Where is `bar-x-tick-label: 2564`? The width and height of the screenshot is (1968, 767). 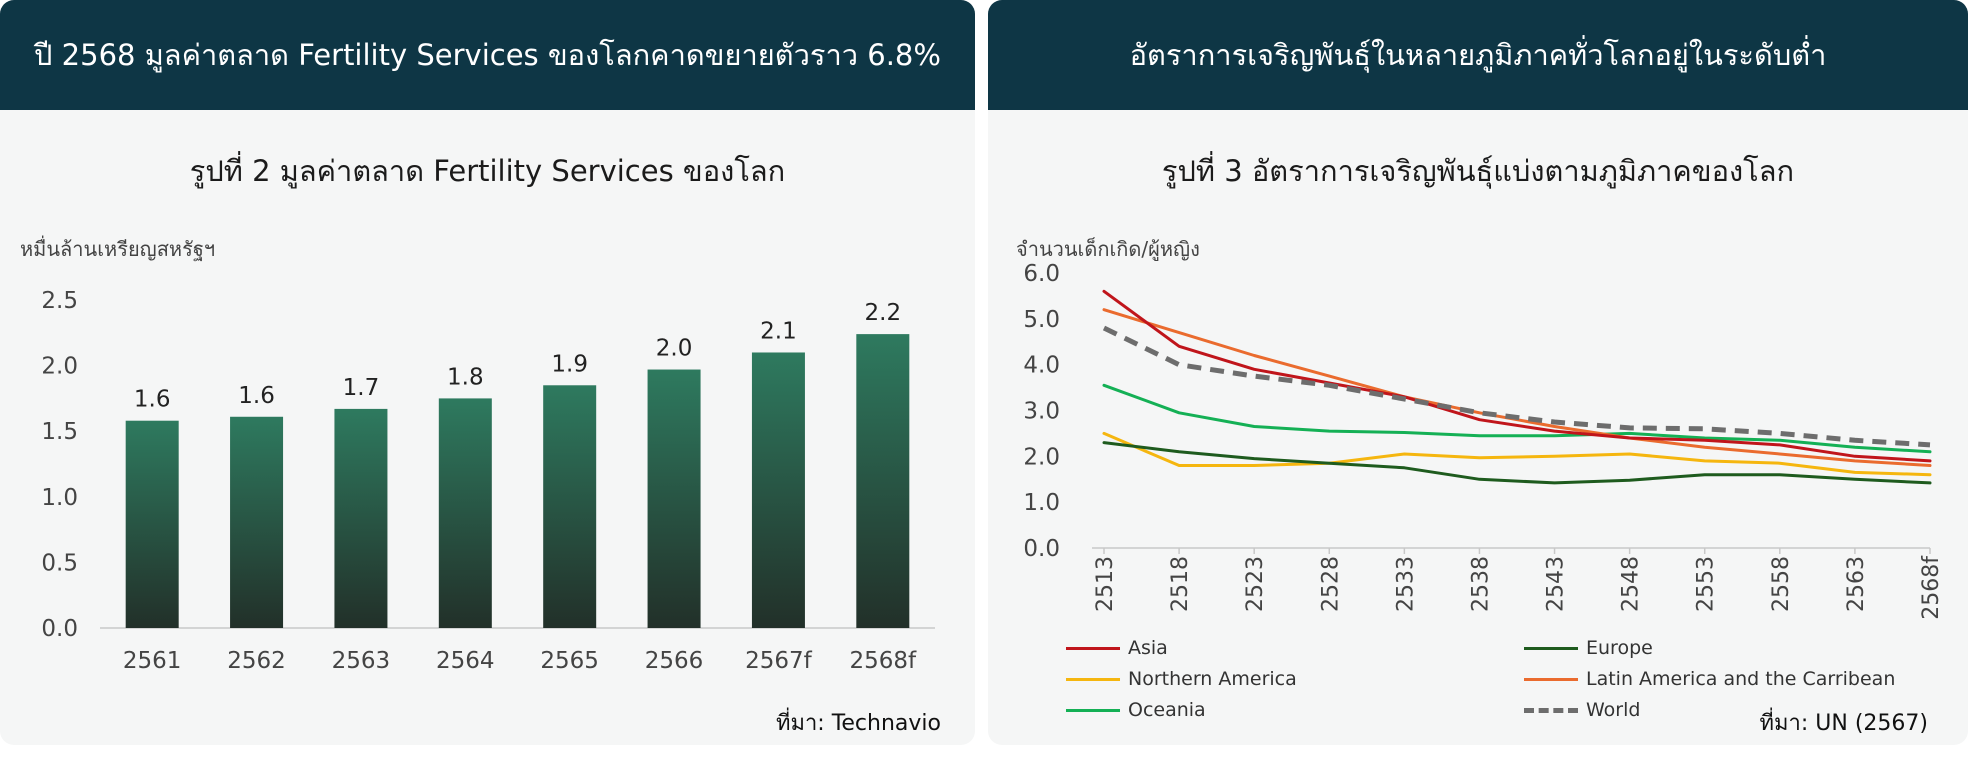
bar-x-tick-label: 2564 is located at coordinates (465, 661).